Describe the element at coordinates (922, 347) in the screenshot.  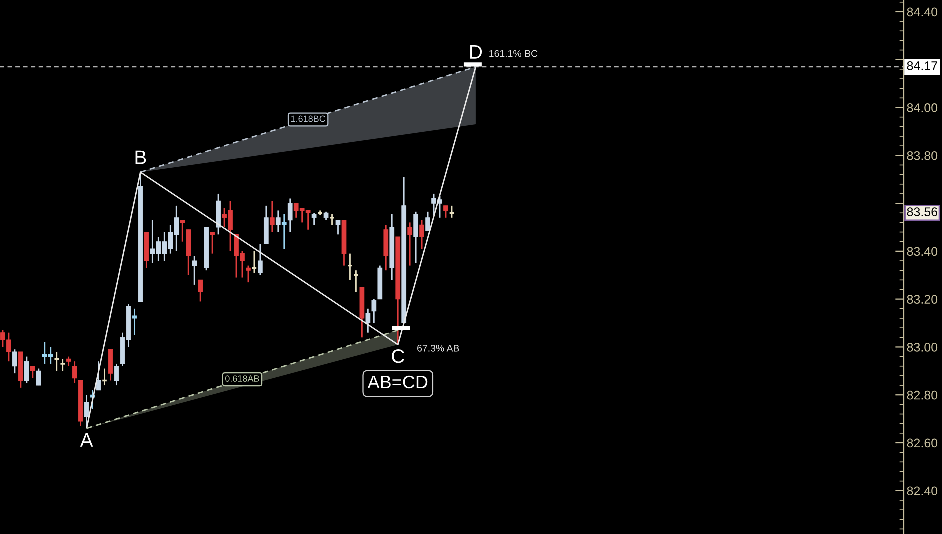
I see `y-tick-label: 83.00` at that location.